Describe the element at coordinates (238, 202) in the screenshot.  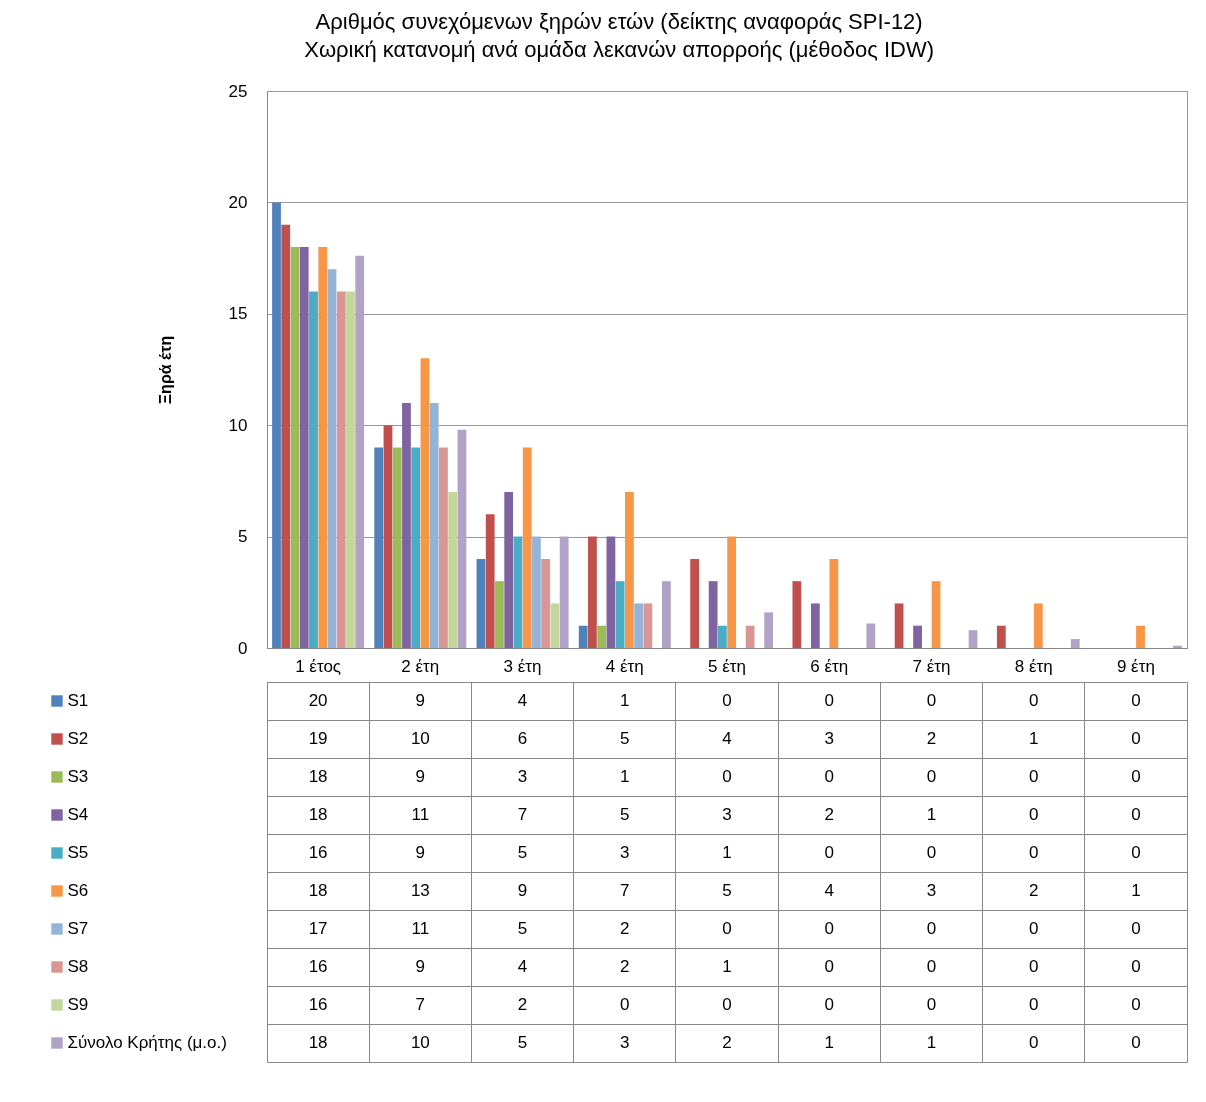
I see `y-tick-label: 20` at that location.